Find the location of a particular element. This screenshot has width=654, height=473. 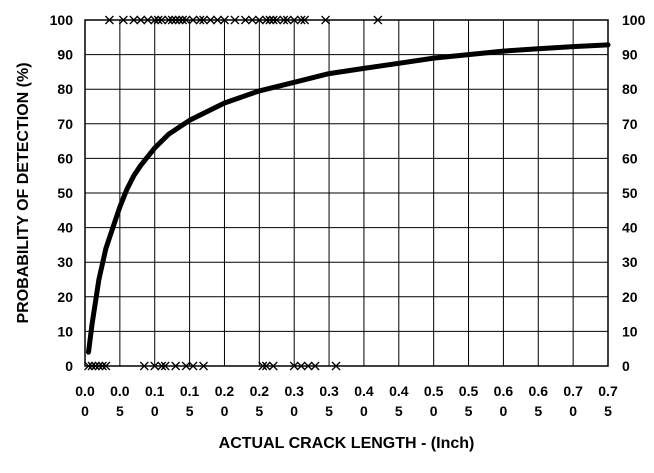

x-tick-label-line1: 0.3 is located at coordinates (329, 391).